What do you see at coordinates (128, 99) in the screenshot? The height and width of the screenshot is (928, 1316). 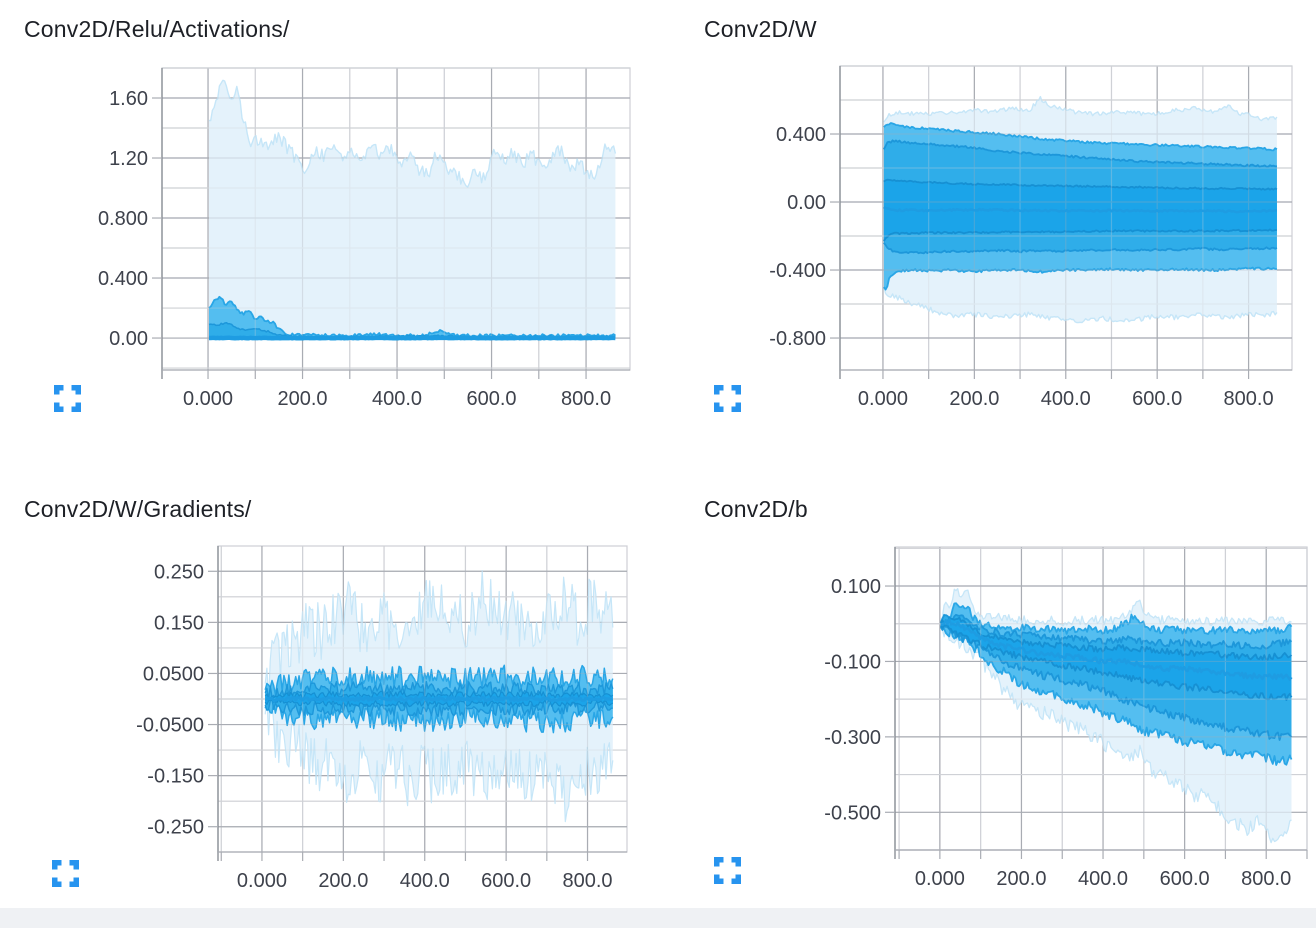 I see `svg-text: 1.60` at bounding box center [128, 99].